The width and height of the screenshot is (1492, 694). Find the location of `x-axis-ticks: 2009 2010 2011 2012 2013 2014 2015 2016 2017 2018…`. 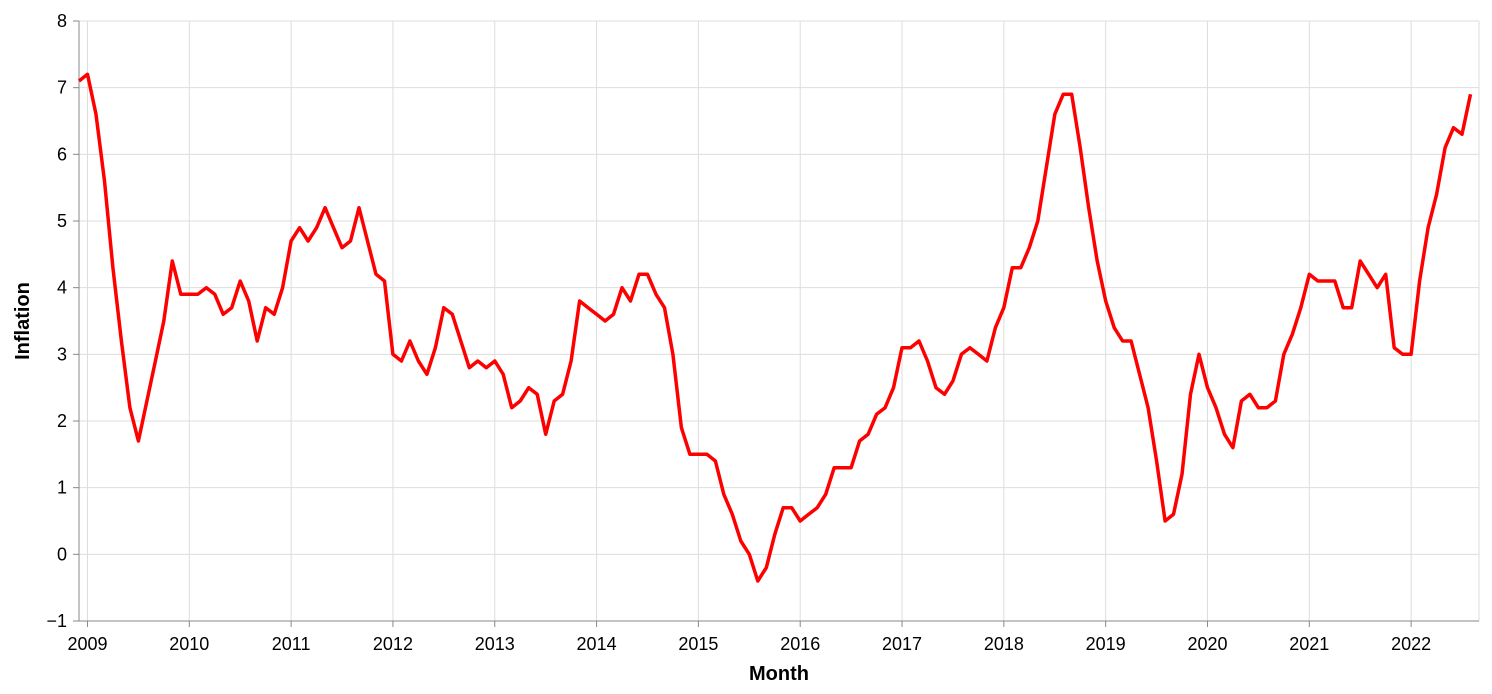

x-axis-ticks: 2009 2010 2011 2012 2013 2014 2015 2016 2017 2018… is located at coordinates (749, 637).